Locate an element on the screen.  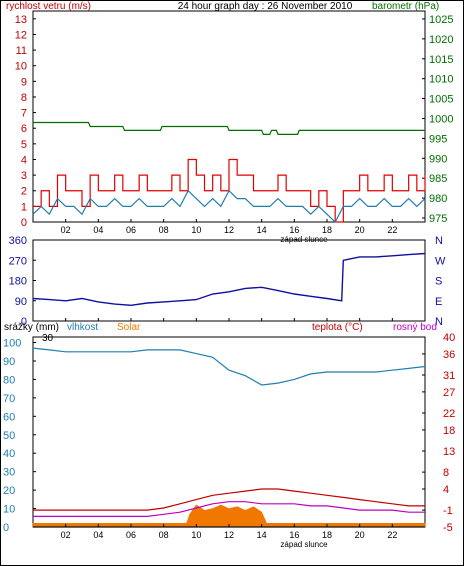
wind-tick-label: 5 is located at coordinates (24, 145).